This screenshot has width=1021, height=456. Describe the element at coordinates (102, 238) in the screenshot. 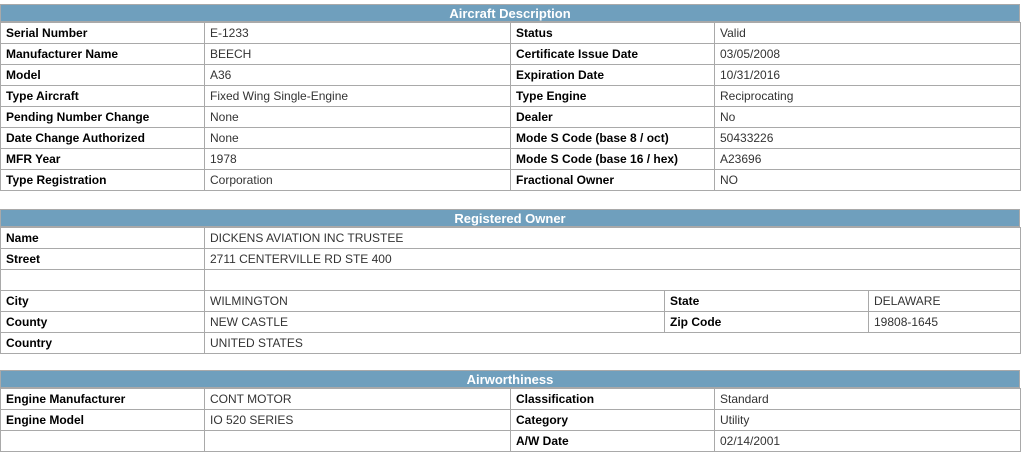

I see `owner-name-label: Name` at that location.